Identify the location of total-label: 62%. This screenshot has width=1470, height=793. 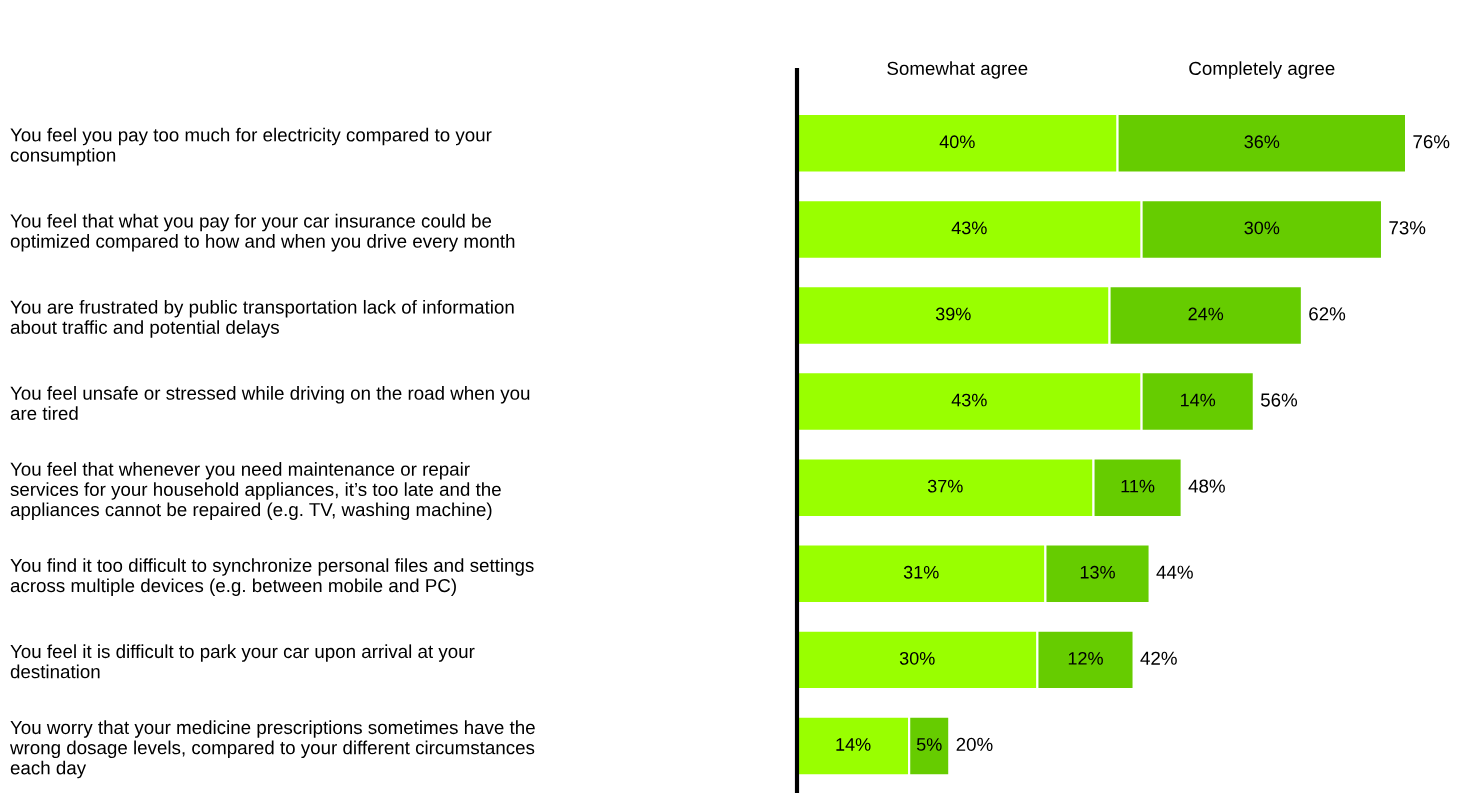
(1327, 314).